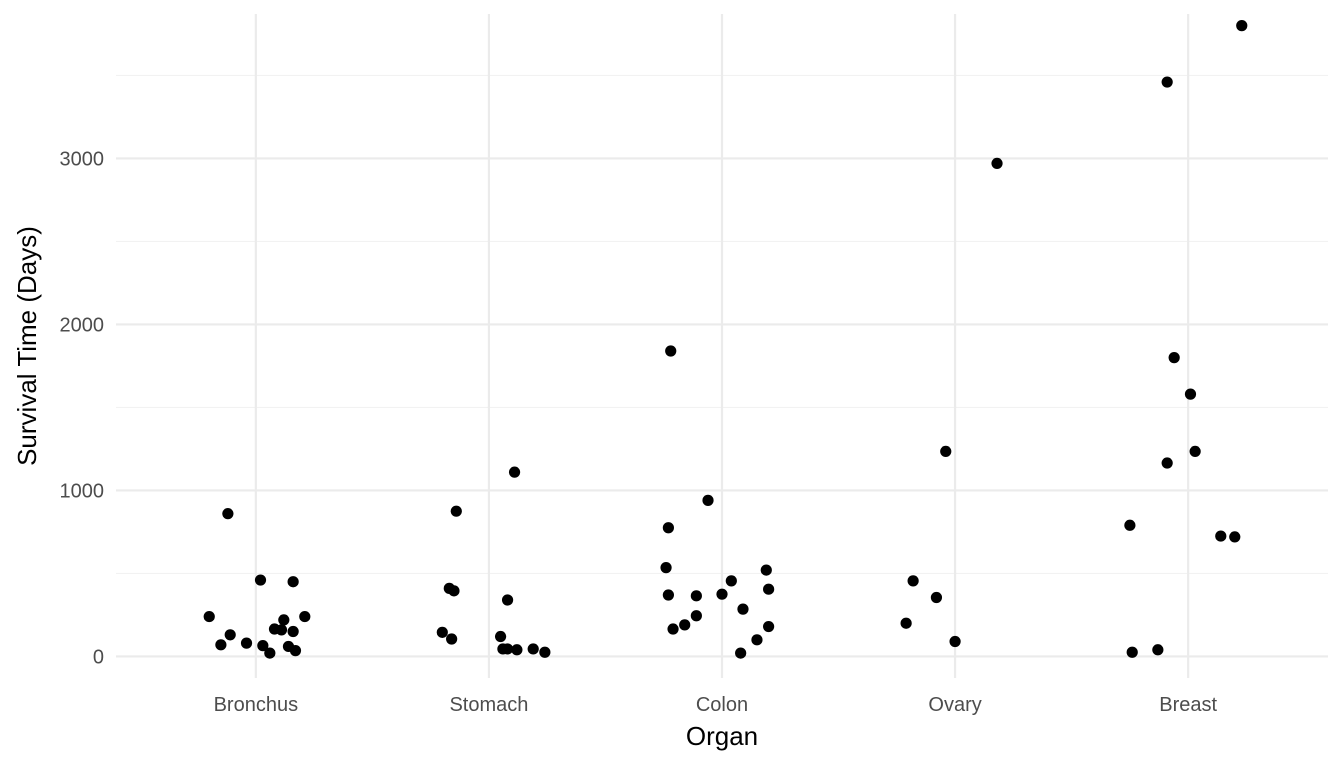 Image resolution: width=1344 pixels, height=768 pixels. What do you see at coordinates (1188, 705) in the screenshot?
I see `x-tick-label: Breast` at bounding box center [1188, 705].